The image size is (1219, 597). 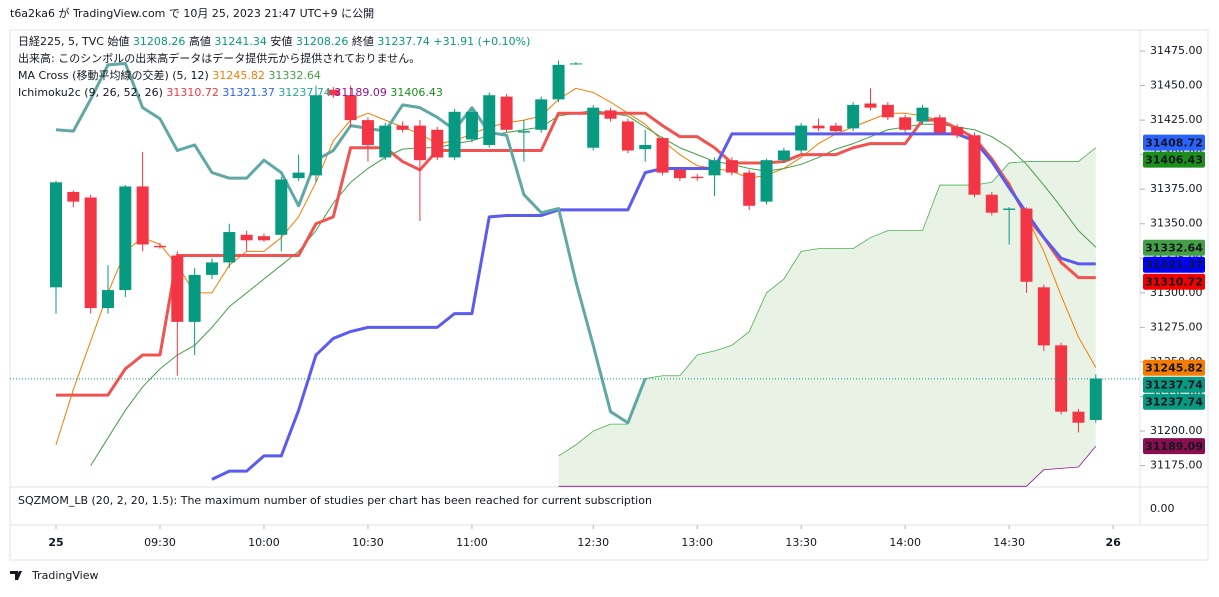 What do you see at coordinates (1176, 430) in the screenshot?
I see `y-tick-label: 31200.00` at bounding box center [1176, 430].